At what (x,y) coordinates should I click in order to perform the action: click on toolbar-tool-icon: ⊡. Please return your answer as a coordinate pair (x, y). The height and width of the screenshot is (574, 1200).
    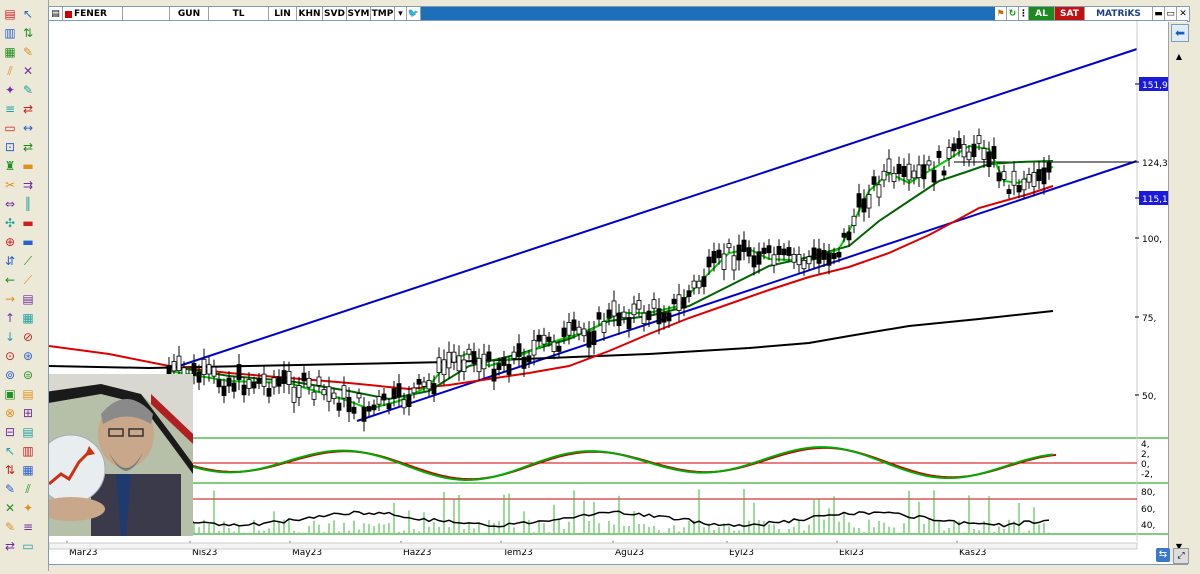
    Looking at the image, I should click on (10, 147).